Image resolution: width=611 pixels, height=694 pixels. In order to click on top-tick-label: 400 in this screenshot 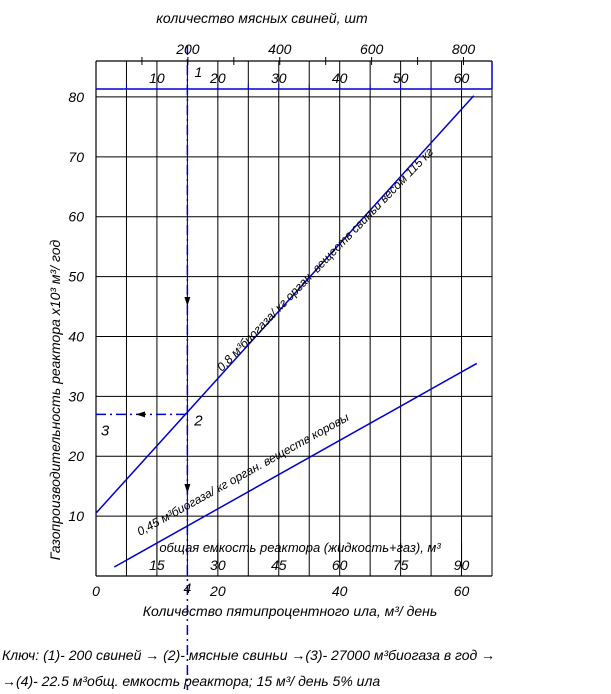, I will do `click(280, 49)`.